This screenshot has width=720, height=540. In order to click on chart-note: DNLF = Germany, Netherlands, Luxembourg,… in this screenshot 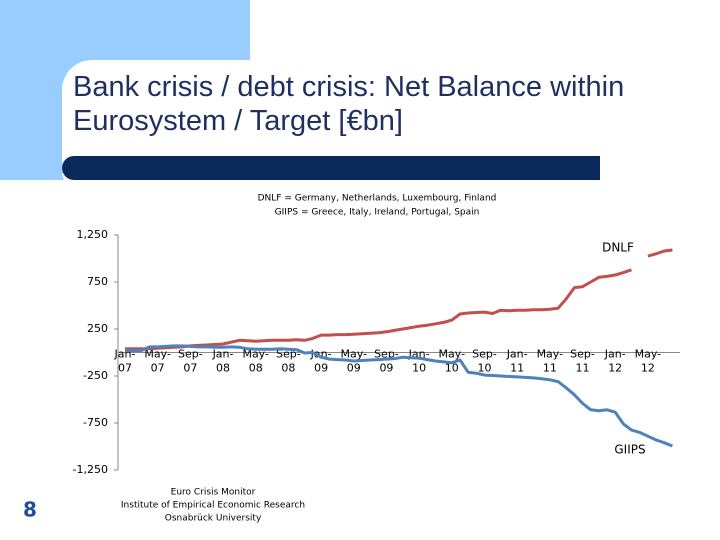, I will do `click(377, 199)`.